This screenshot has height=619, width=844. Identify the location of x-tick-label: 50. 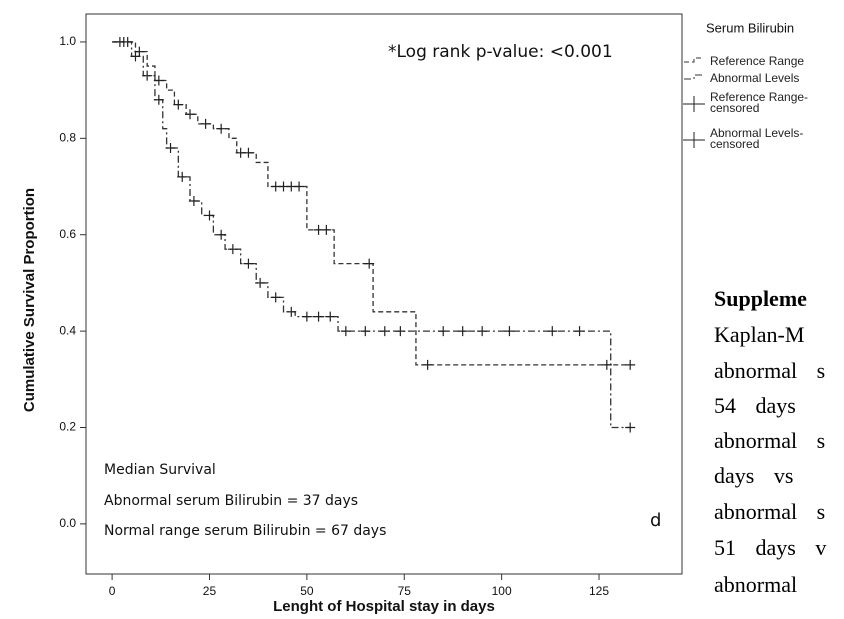
(307, 591).